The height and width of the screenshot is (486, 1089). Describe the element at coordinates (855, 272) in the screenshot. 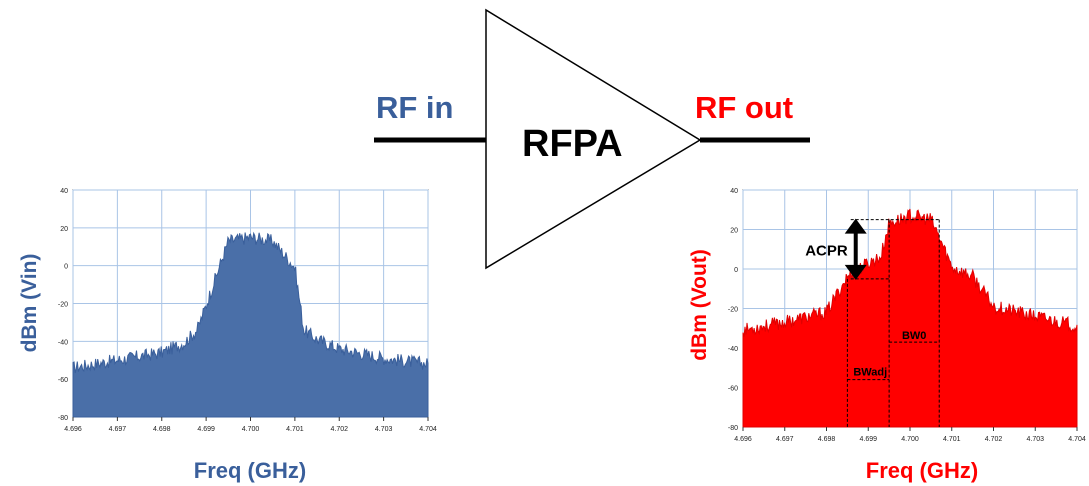

I see `acpr-arrow-down-icon` at that location.